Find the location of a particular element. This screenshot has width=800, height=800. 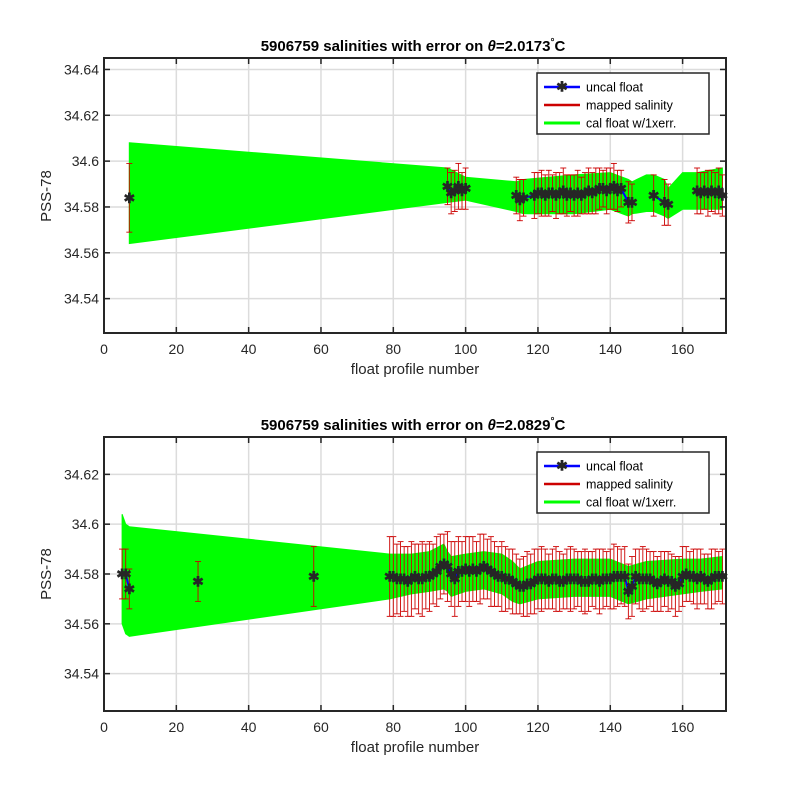

x-tick-label: 160 is located at coordinates (683, 727).